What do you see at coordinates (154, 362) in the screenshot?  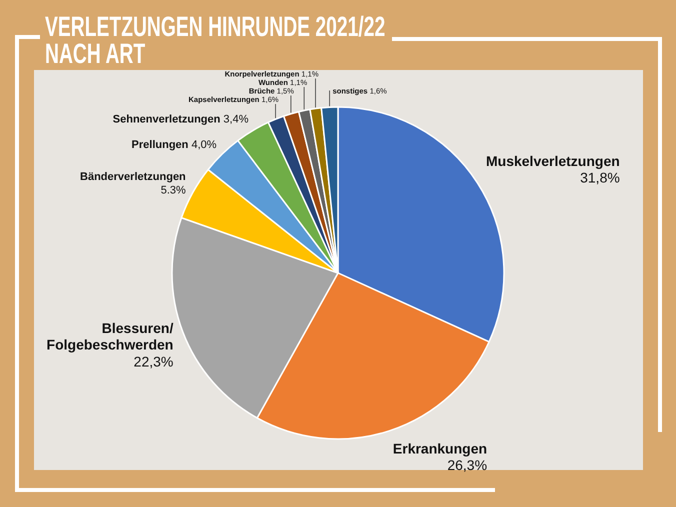 I see `data-label: 22,3%` at bounding box center [154, 362].